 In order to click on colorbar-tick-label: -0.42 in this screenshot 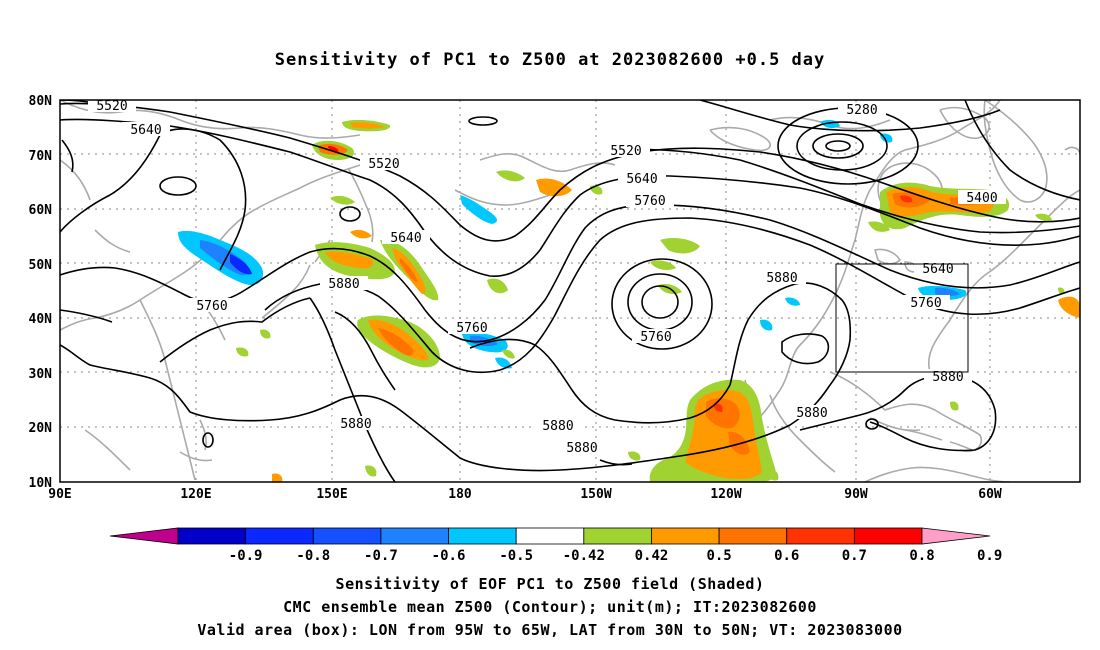, I will do `click(584, 556)`.